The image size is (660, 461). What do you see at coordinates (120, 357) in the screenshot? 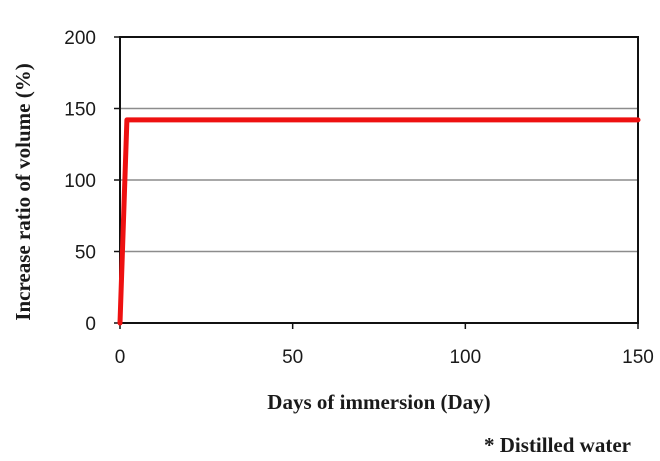
I see `x-tick-label-0: 0` at bounding box center [120, 357].